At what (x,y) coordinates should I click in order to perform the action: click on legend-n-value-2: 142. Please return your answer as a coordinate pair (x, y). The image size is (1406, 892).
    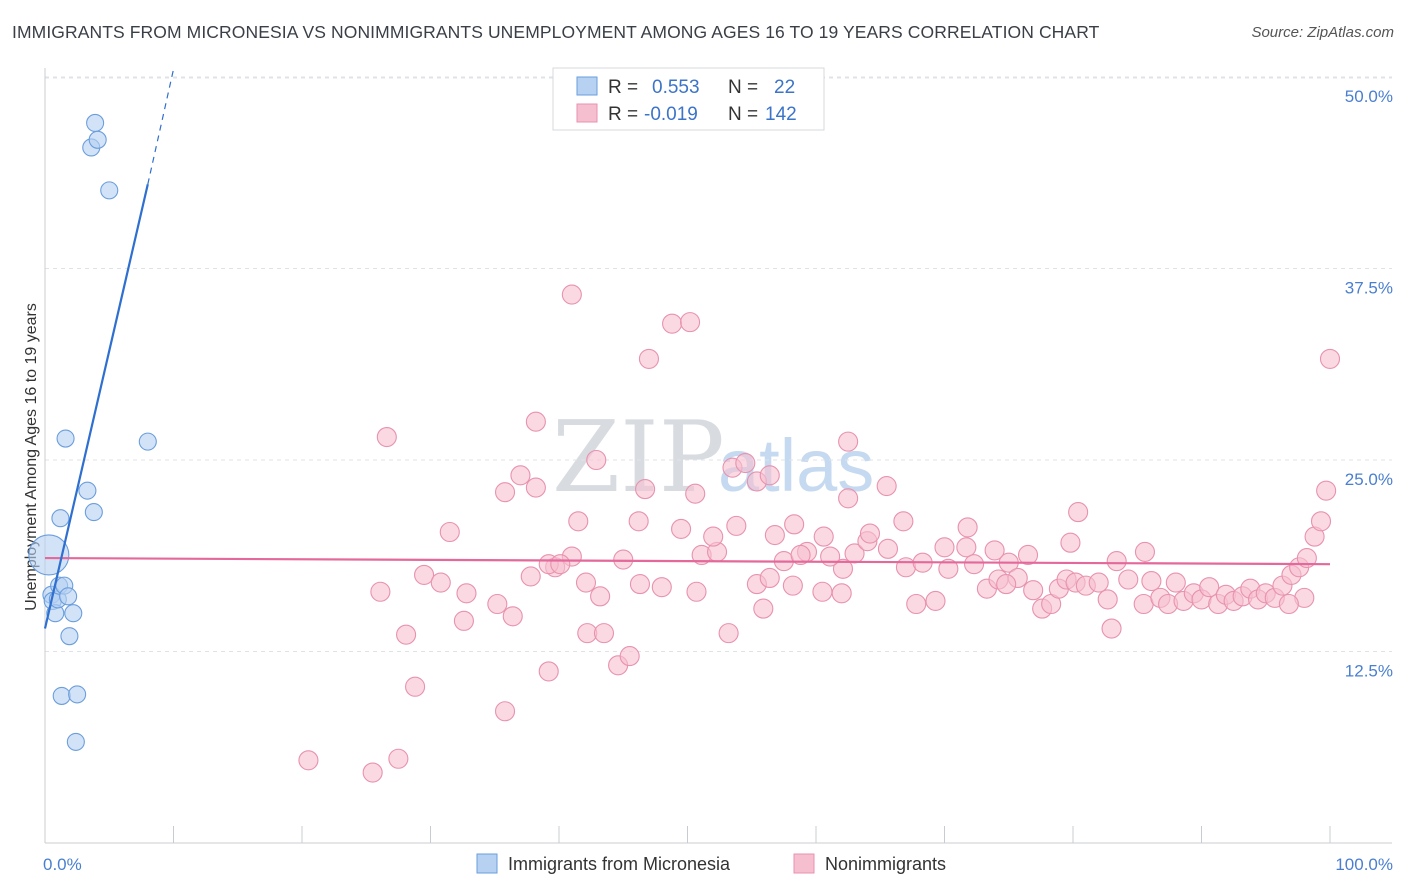
    Looking at the image, I should click on (781, 114).